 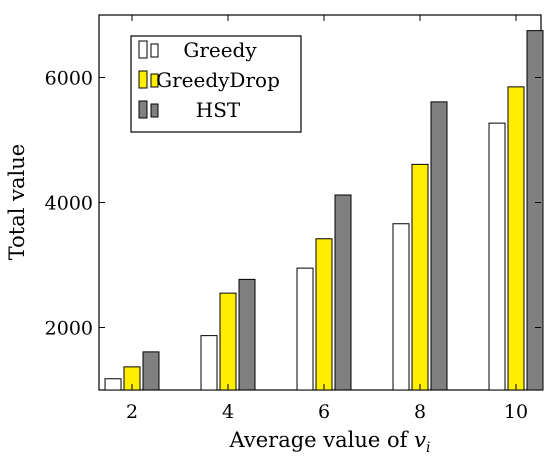 I want to click on x-axis-title-sub: i, so click(x=428, y=448).